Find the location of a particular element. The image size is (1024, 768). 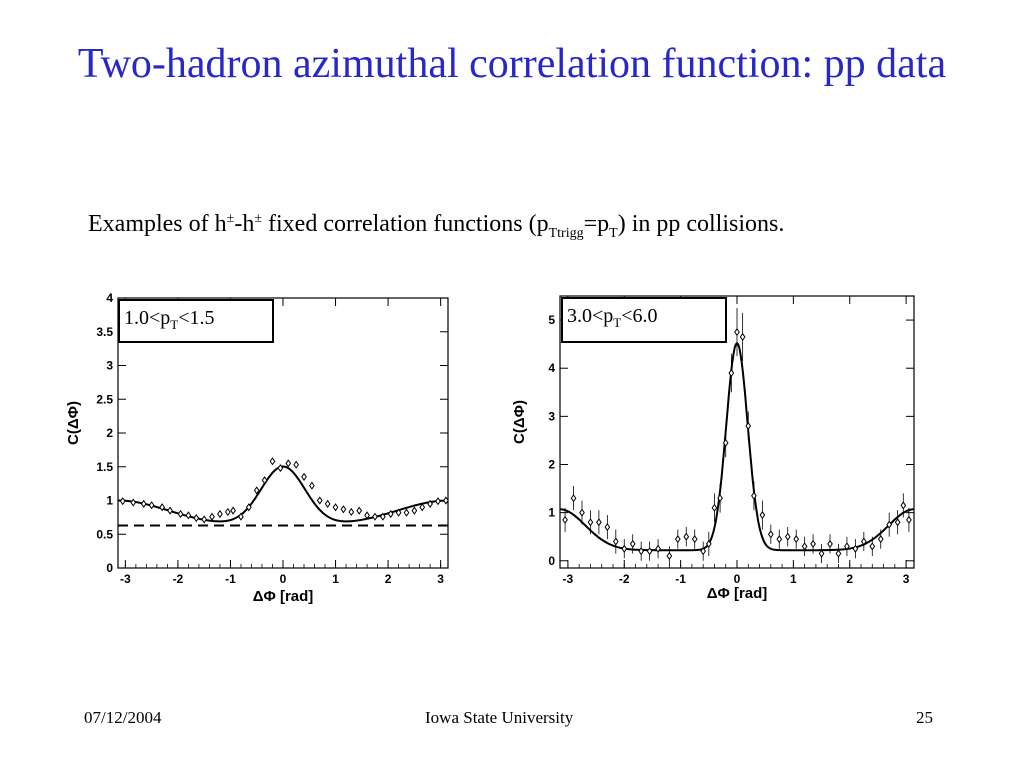

x-tick-label: 1 is located at coordinates (335, 579).